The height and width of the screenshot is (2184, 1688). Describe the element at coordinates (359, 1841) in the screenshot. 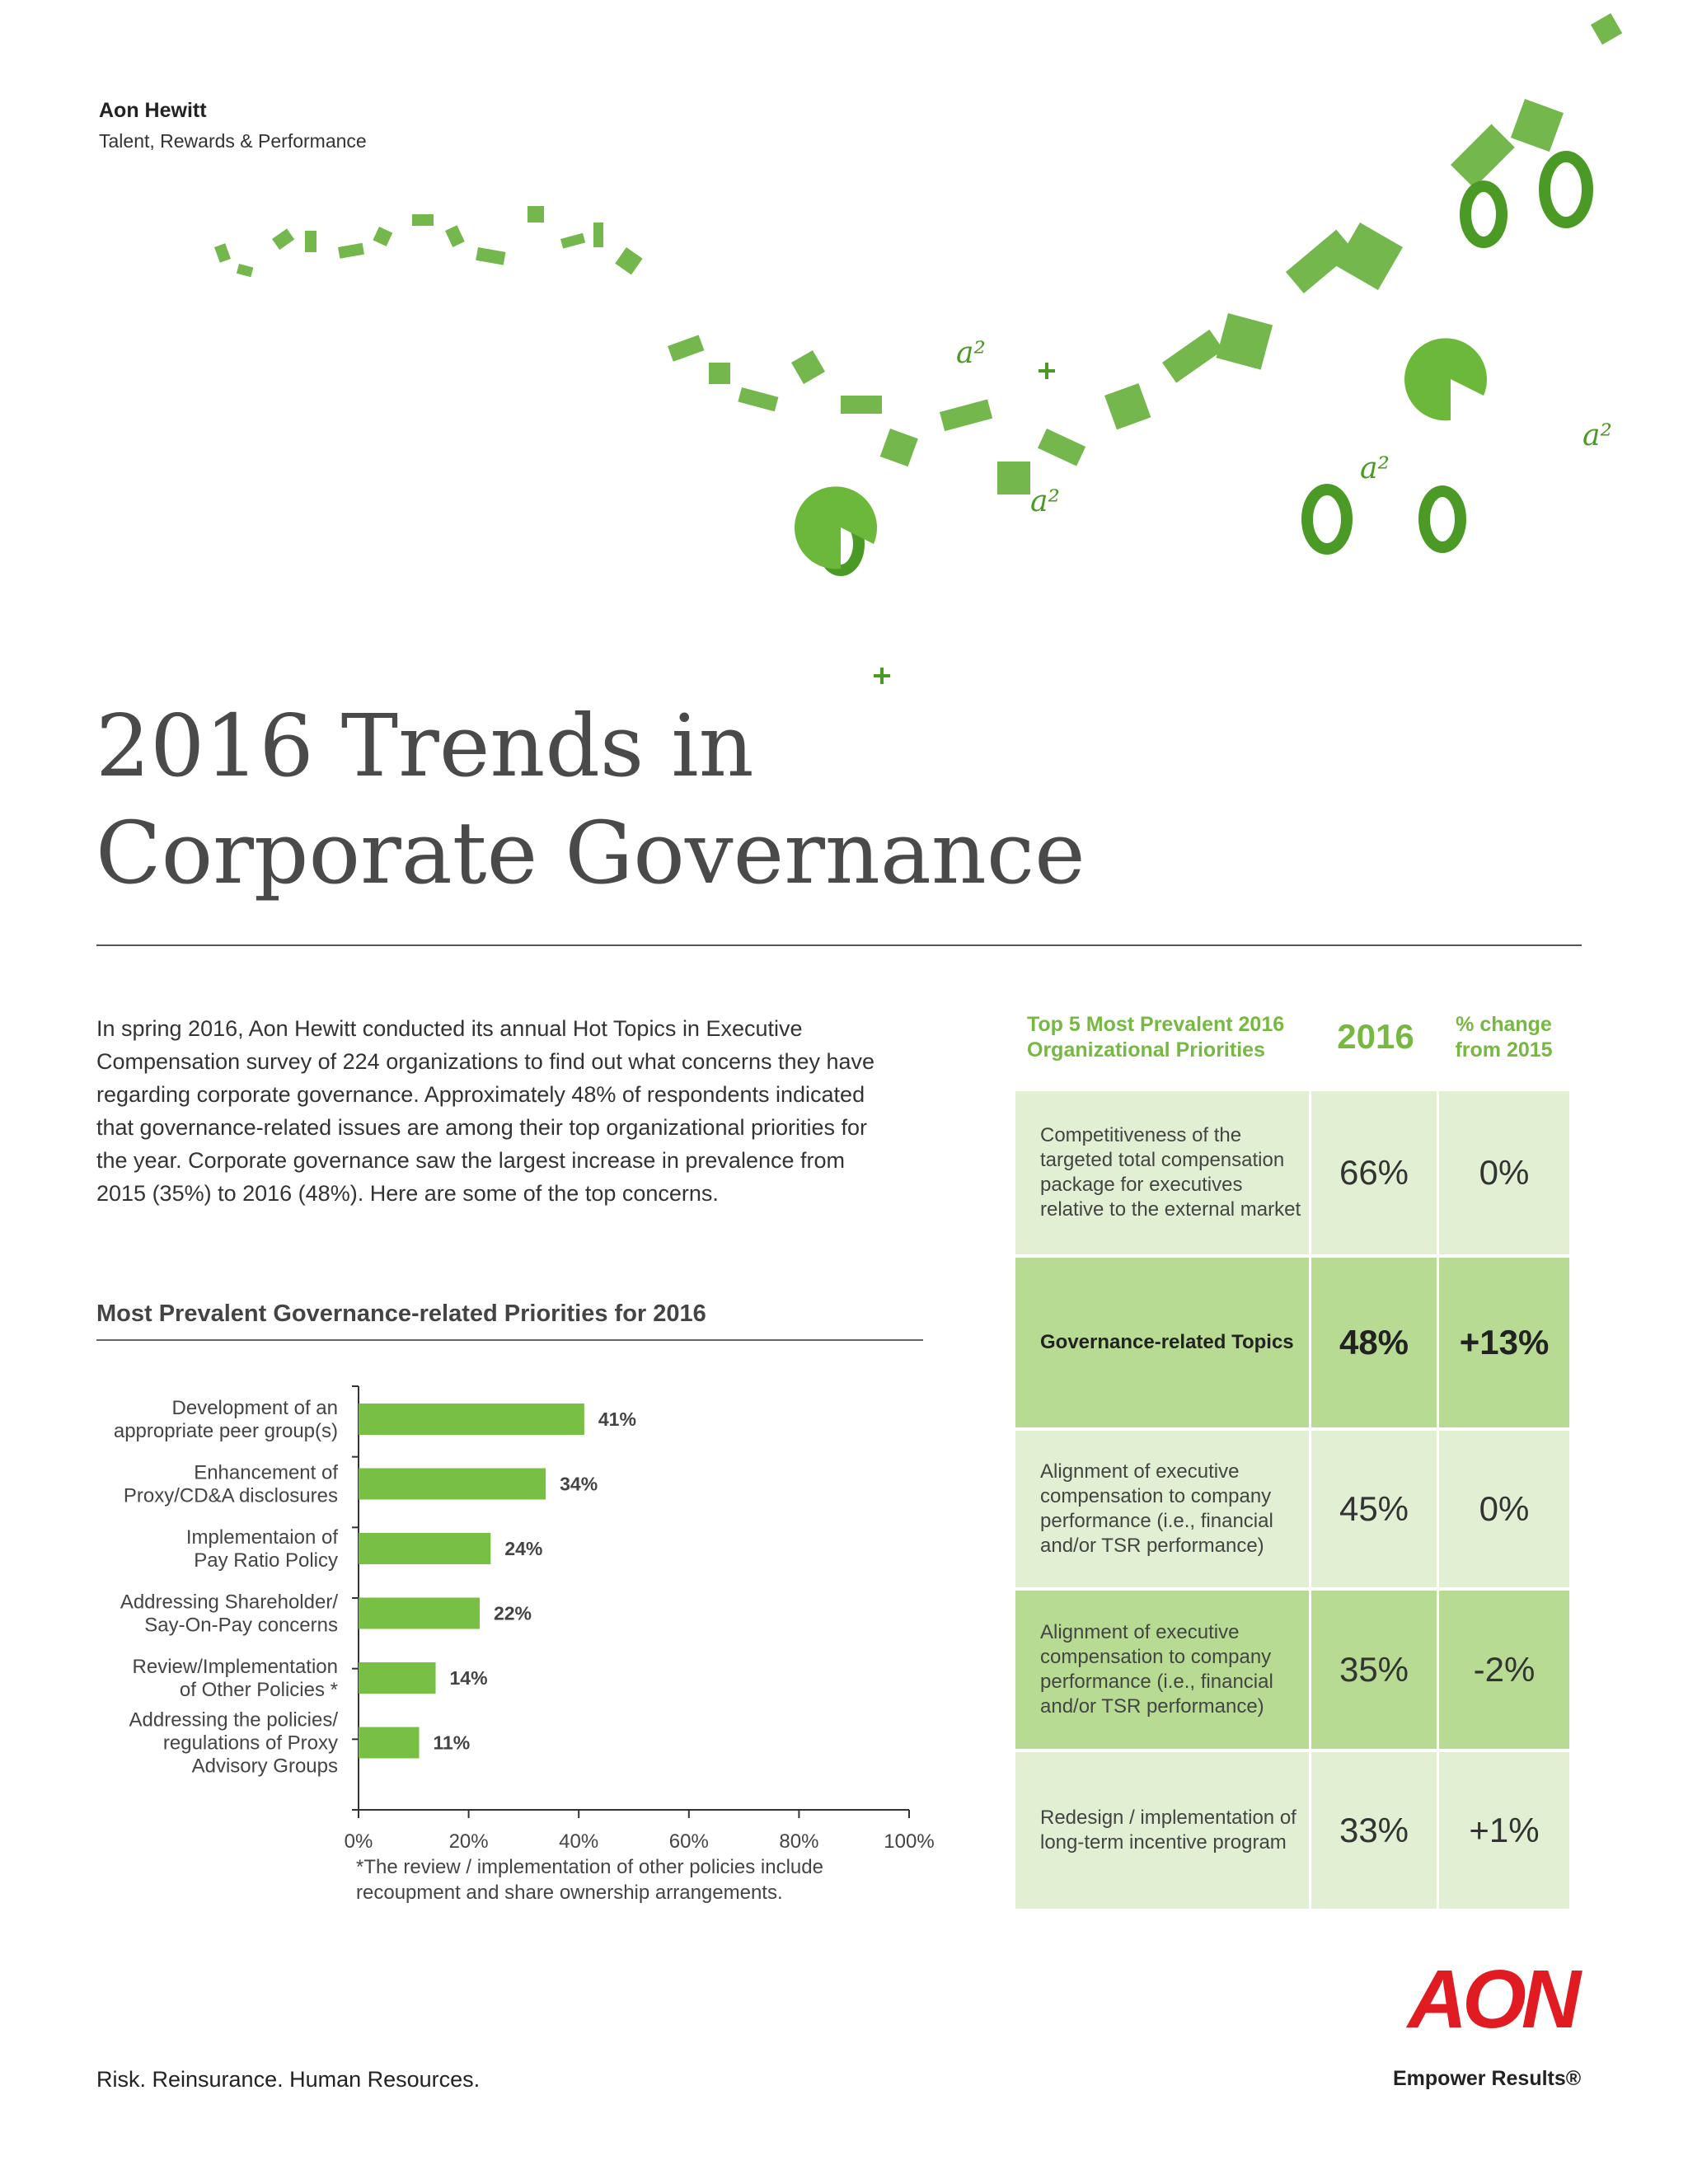

I see `x-tick-label: 0%` at that location.